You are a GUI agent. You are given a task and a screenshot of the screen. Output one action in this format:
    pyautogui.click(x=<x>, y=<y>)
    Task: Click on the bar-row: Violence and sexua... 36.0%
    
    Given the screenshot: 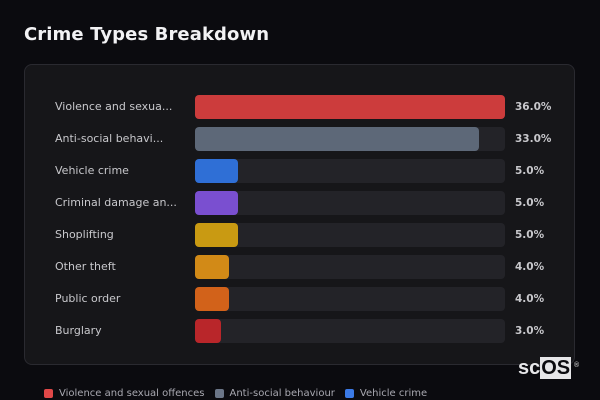 What is the action you would take?
    pyautogui.click(x=300, y=107)
    